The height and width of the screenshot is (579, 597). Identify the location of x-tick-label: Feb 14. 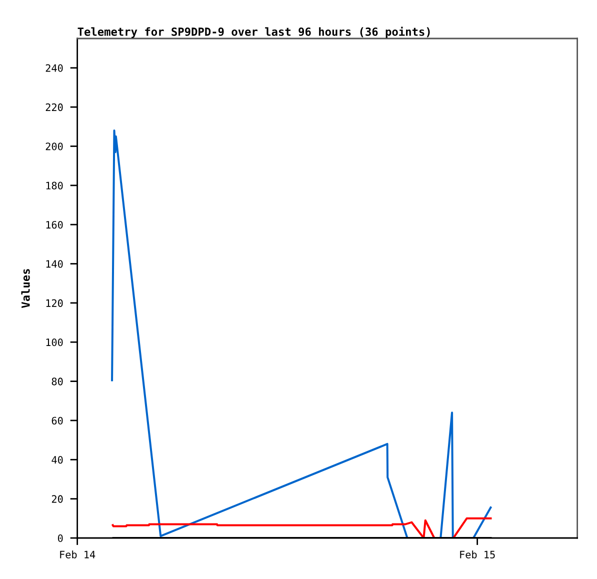
(78, 554).